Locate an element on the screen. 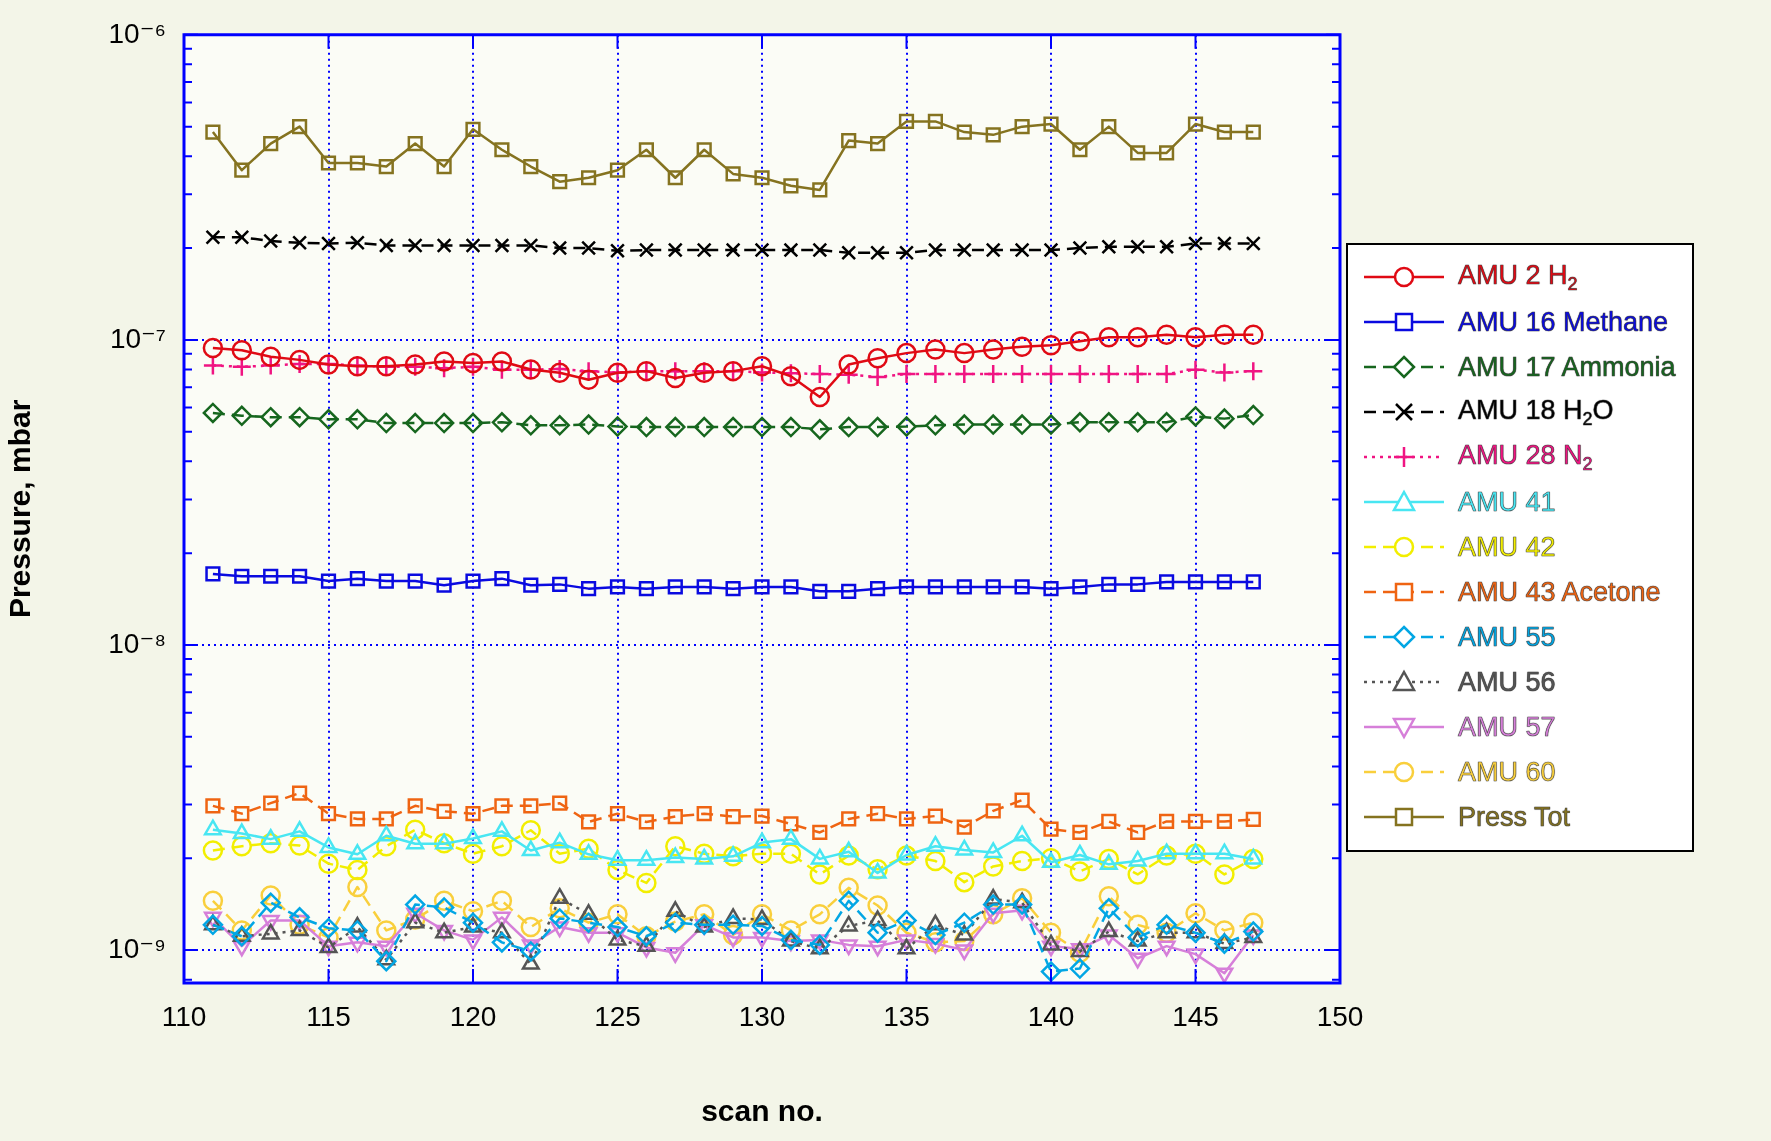  y-tick-label: 10⁻⁷ is located at coordinates (137, 338).